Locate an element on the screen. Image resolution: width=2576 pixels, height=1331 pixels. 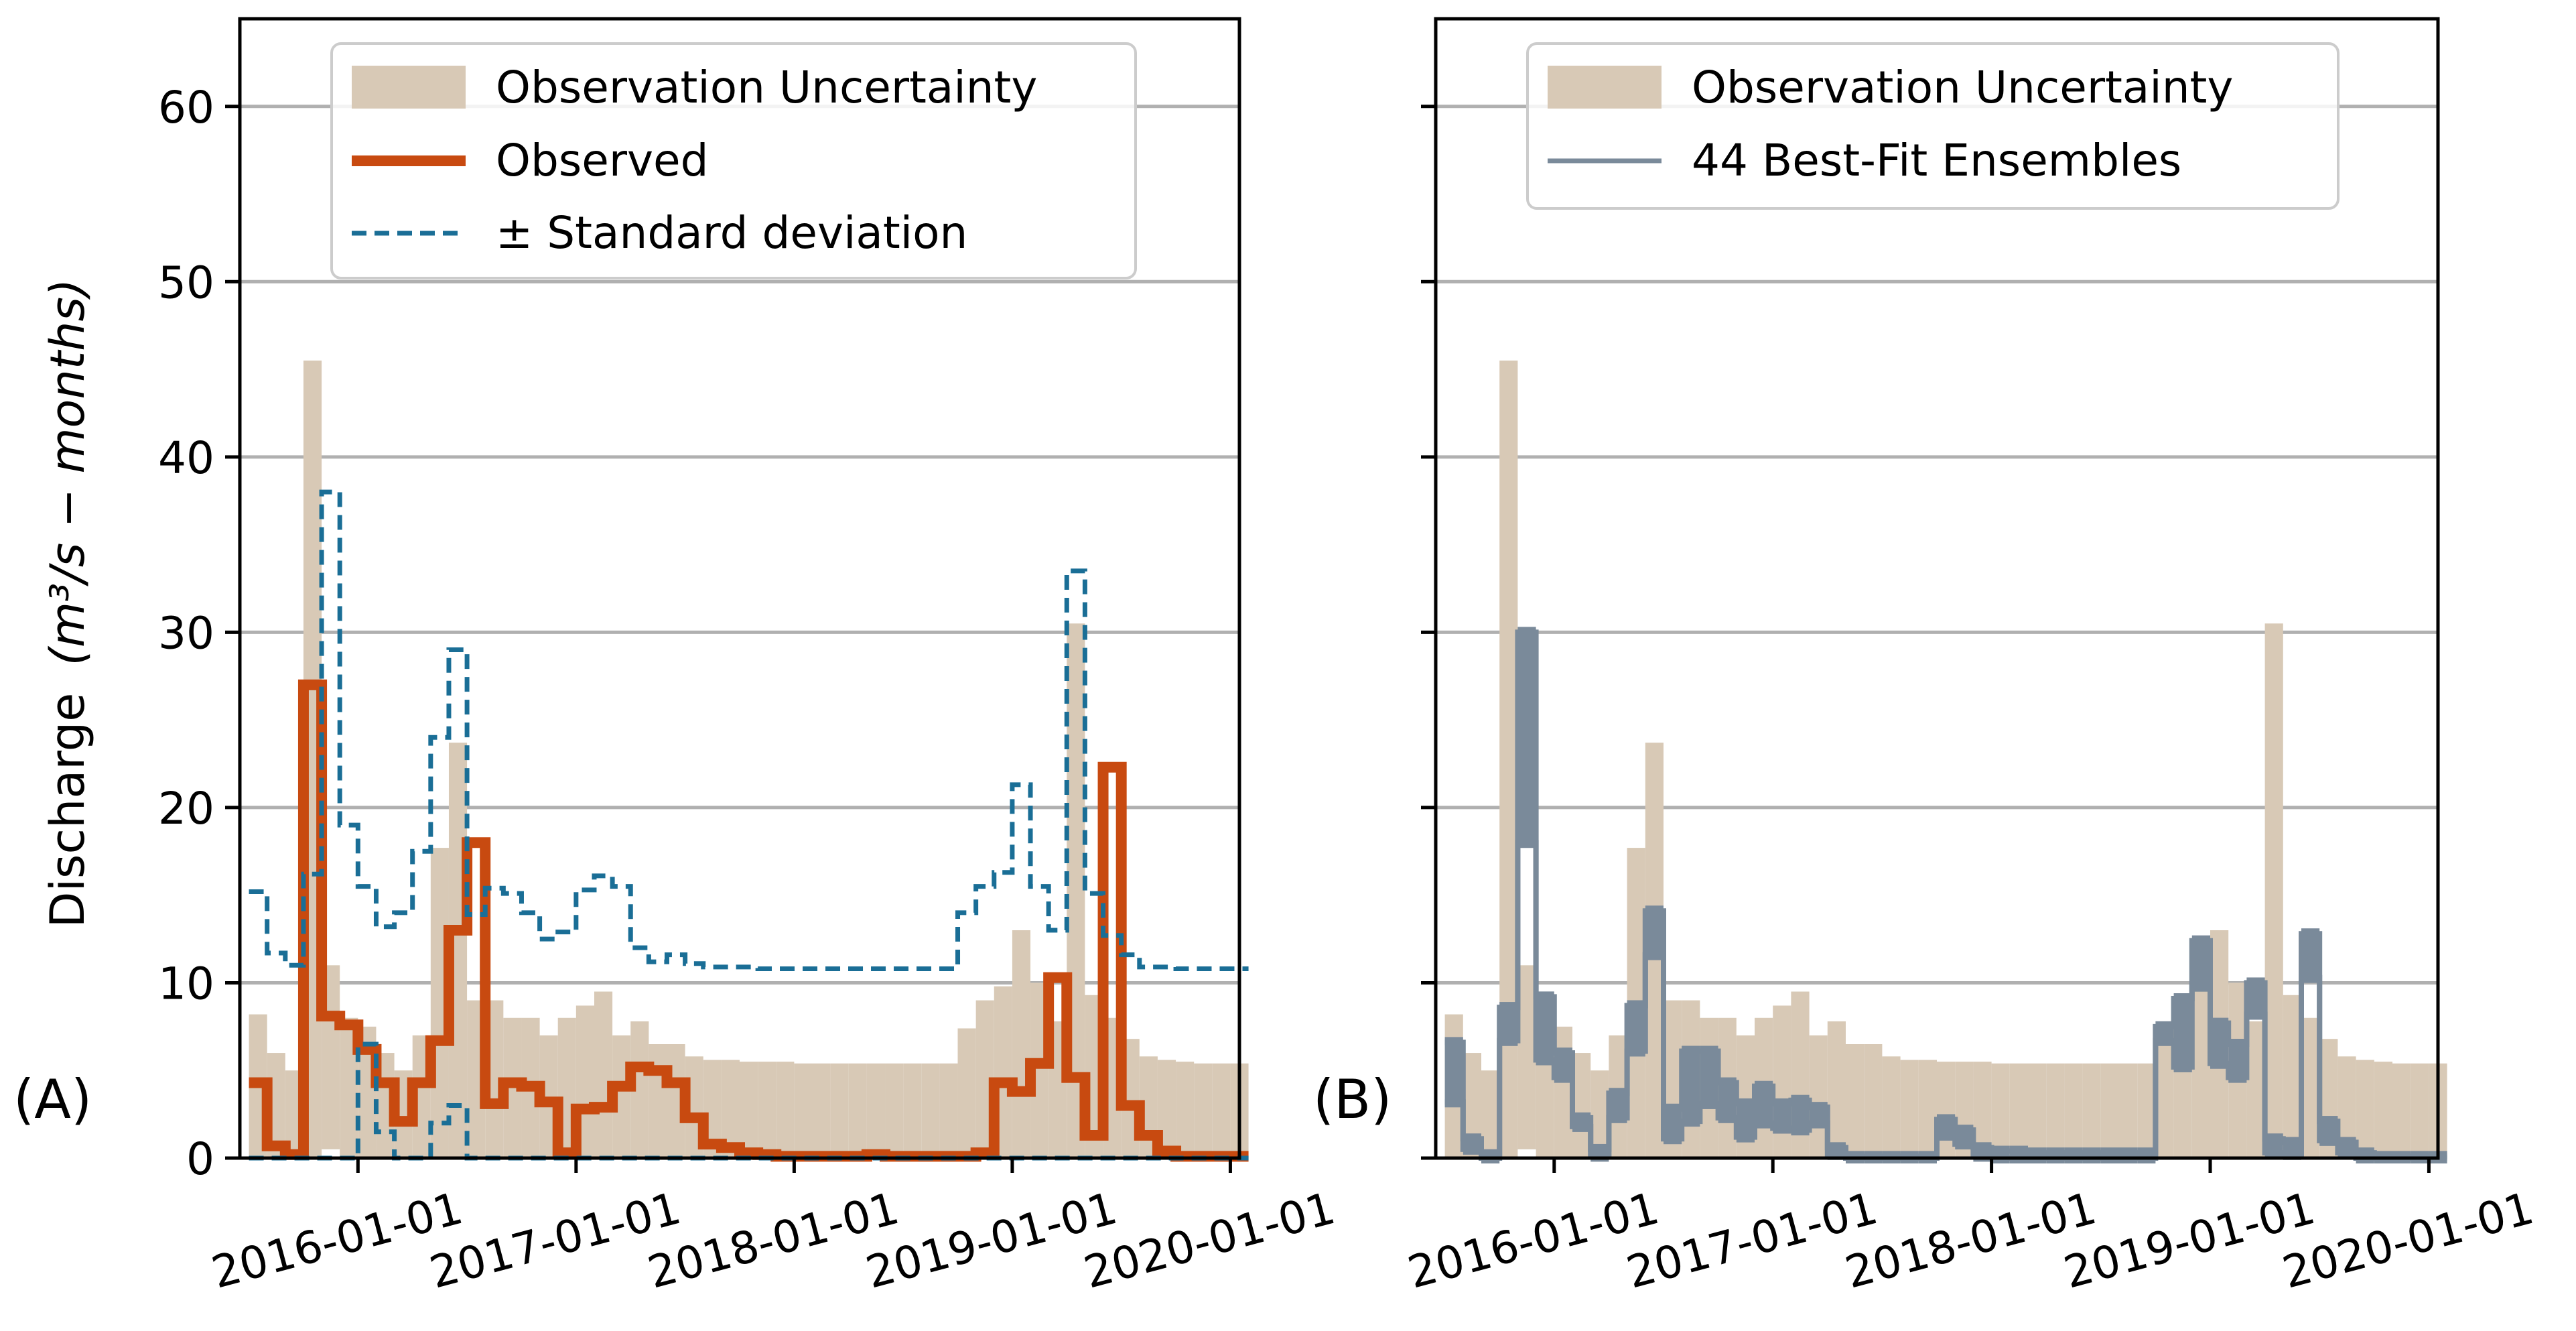
panel-b-label: (B) is located at coordinates (1352, 1099).